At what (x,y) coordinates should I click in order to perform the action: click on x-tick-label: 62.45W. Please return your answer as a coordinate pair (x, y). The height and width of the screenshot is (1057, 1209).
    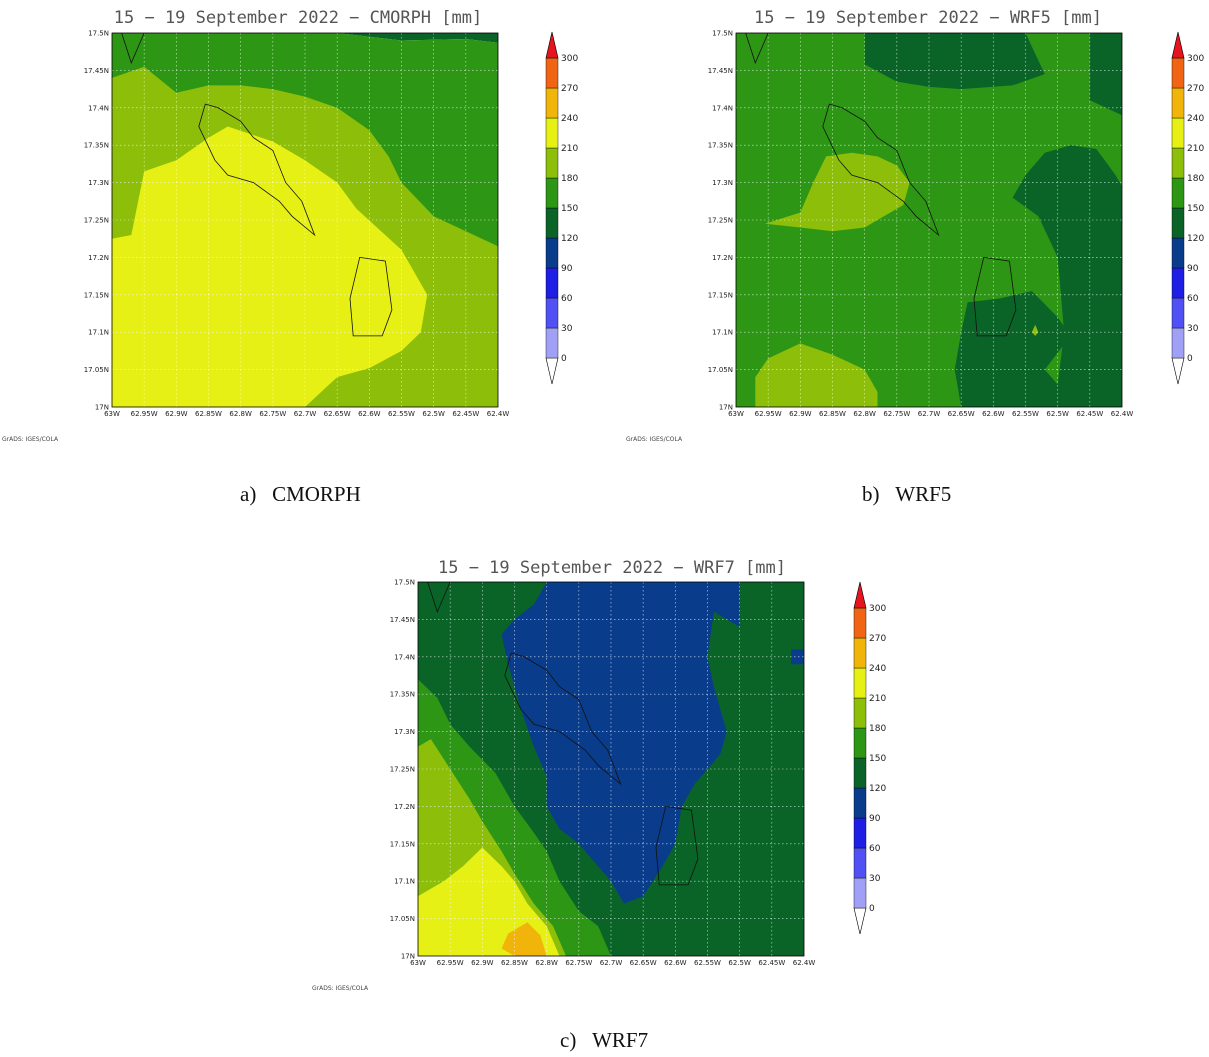
    Looking at the image, I should click on (1089, 414).